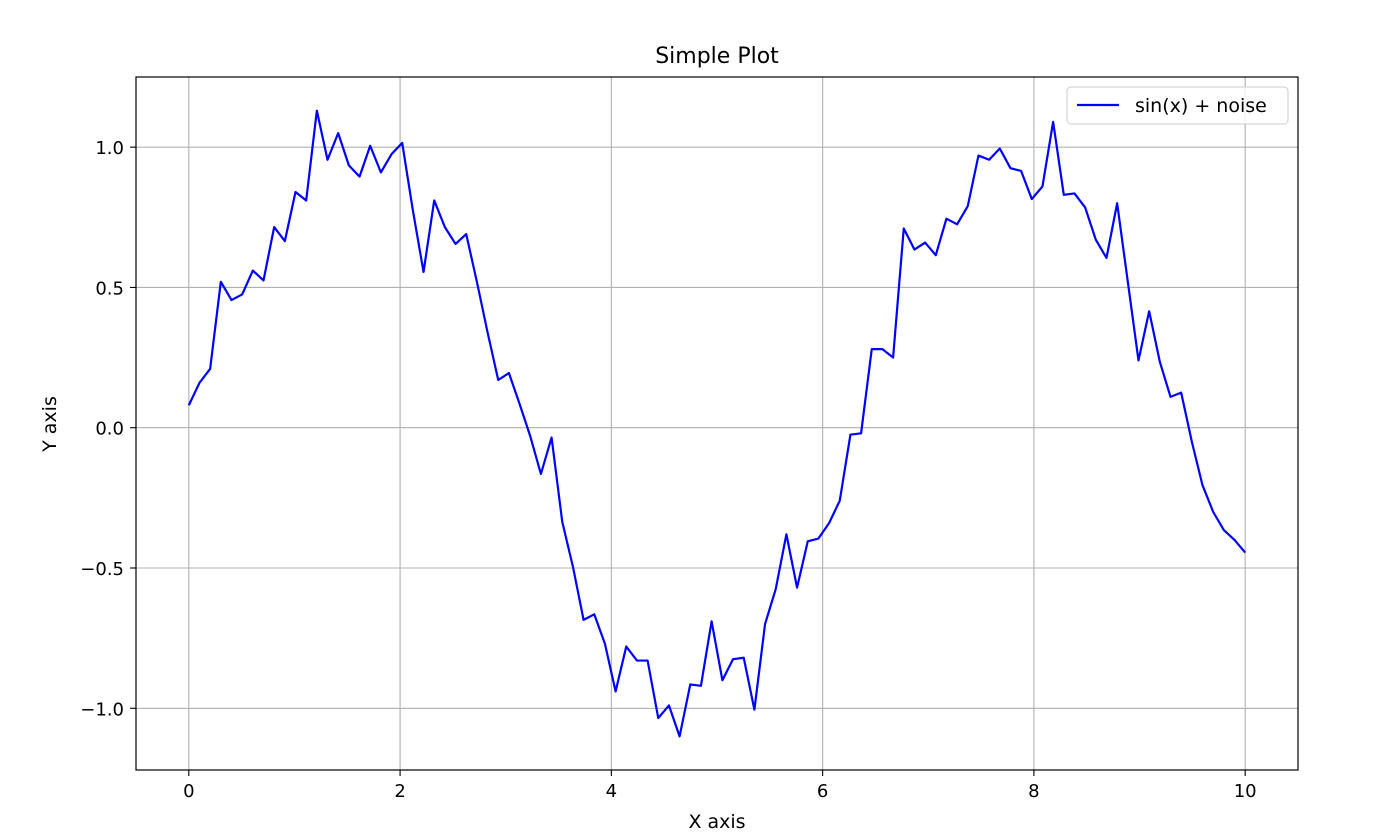  What do you see at coordinates (717, 56) in the screenshot?
I see `chart-title: Simple Plot` at bounding box center [717, 56].